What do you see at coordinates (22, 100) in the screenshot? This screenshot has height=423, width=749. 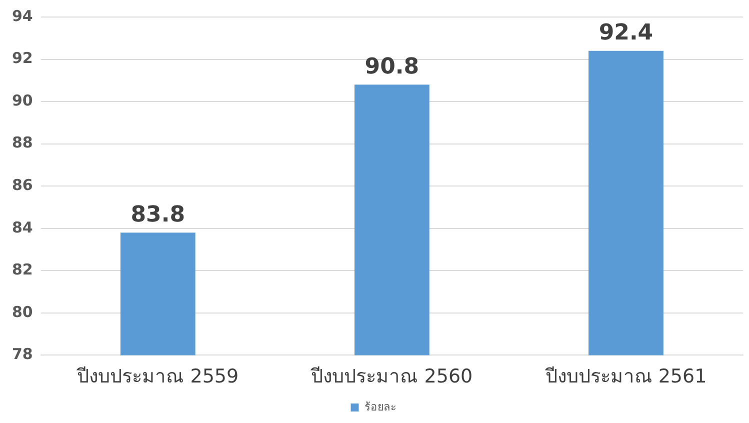 I see `y-tick-label: 90` at bounding box center [22, 100].